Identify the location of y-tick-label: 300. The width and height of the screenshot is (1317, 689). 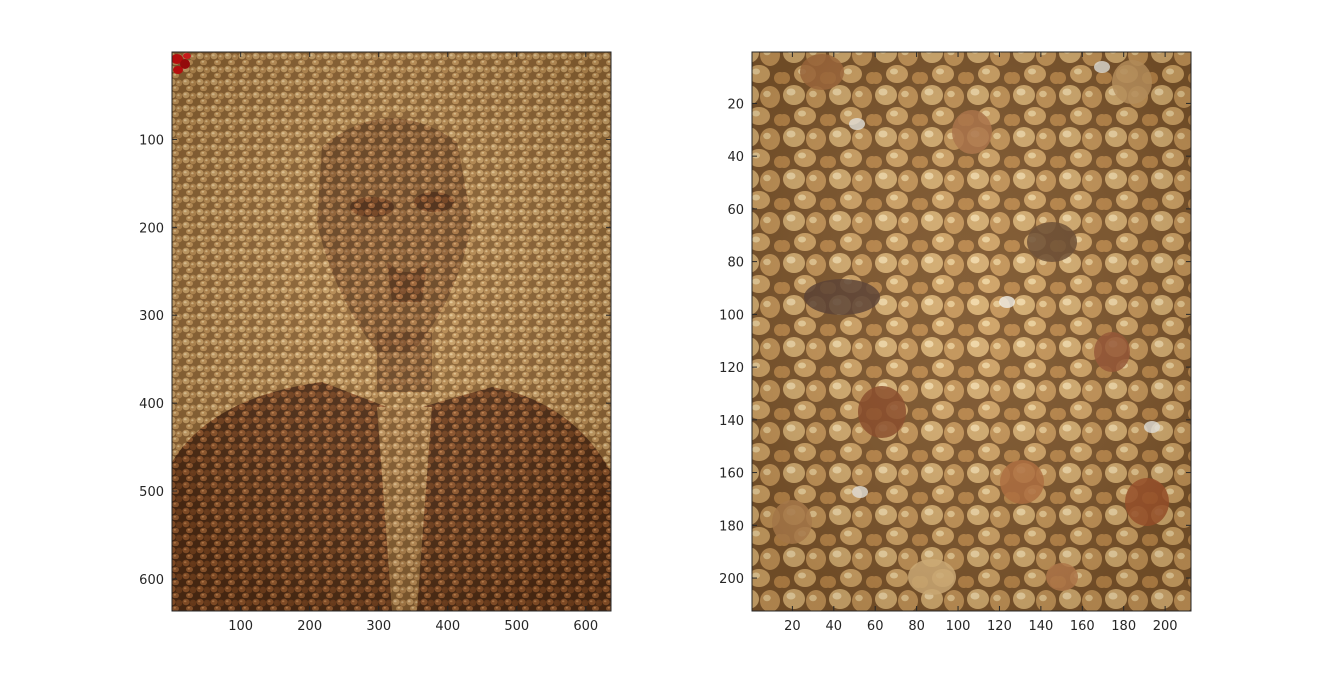
(151, 316).